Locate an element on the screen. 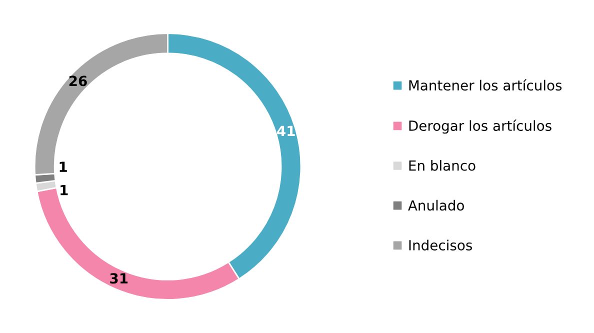 Image resolution: width=594 pixels, height=333 pixels. legend-label: Derogar los artículos is located at coordinates (480, 127).